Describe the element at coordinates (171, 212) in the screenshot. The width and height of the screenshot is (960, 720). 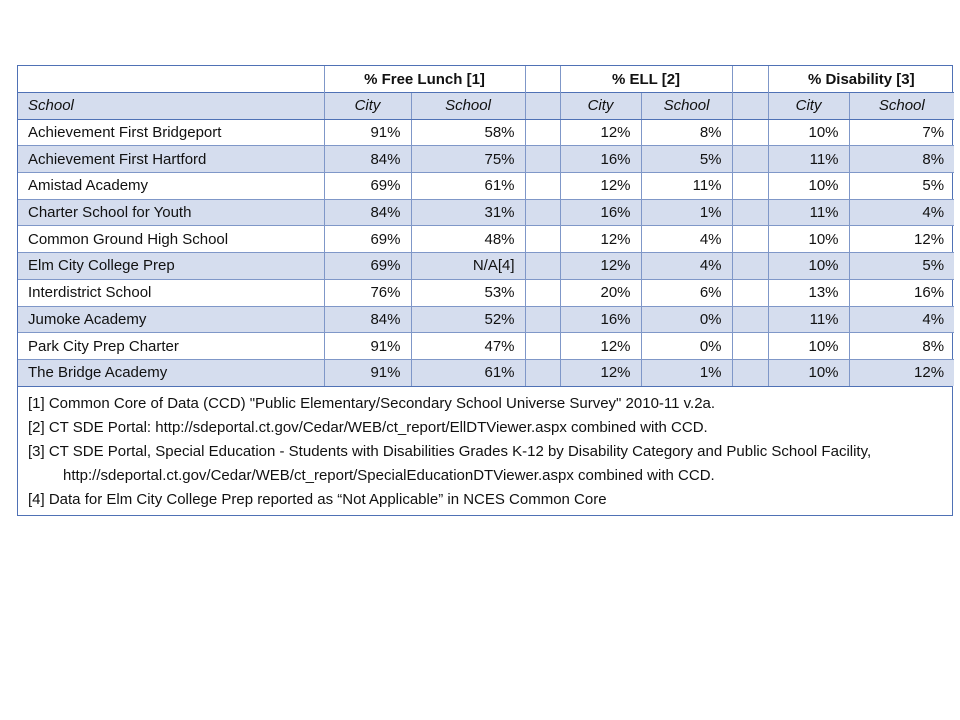
I see `school-name: Charter School for Youth` at that location.